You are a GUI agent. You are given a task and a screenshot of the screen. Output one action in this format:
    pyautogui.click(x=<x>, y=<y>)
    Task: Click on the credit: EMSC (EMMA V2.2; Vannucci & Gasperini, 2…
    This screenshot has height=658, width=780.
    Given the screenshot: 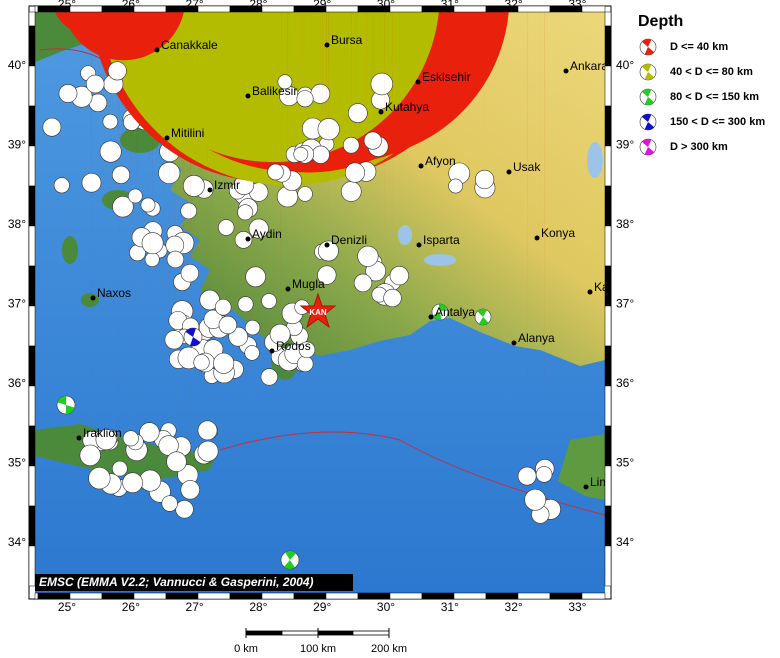 What is the action you would take?
    pyautogui.click(x=176, y=582)
    